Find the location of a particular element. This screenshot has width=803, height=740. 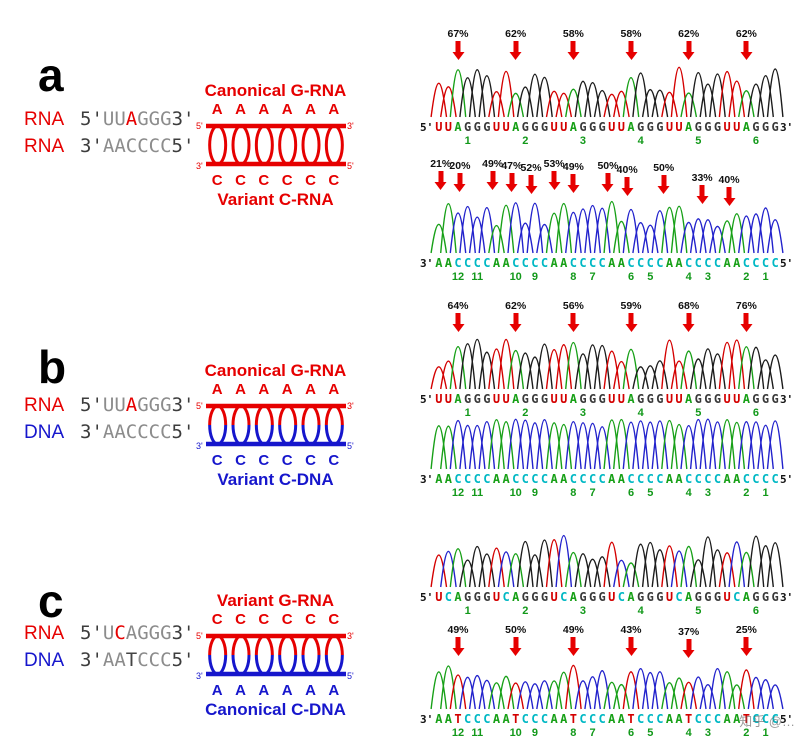

basecall-row: 5' U U A G G G U U A G G G U U A G G G U U A G G G U U A G G G U U A G G G 3' is located at coordinates (606, 399).